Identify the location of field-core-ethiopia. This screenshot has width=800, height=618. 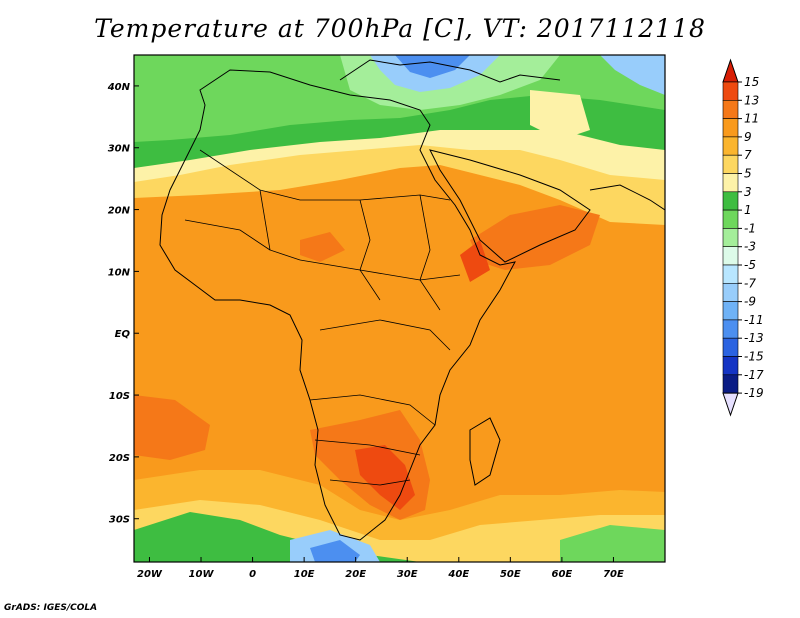
(475, 261).